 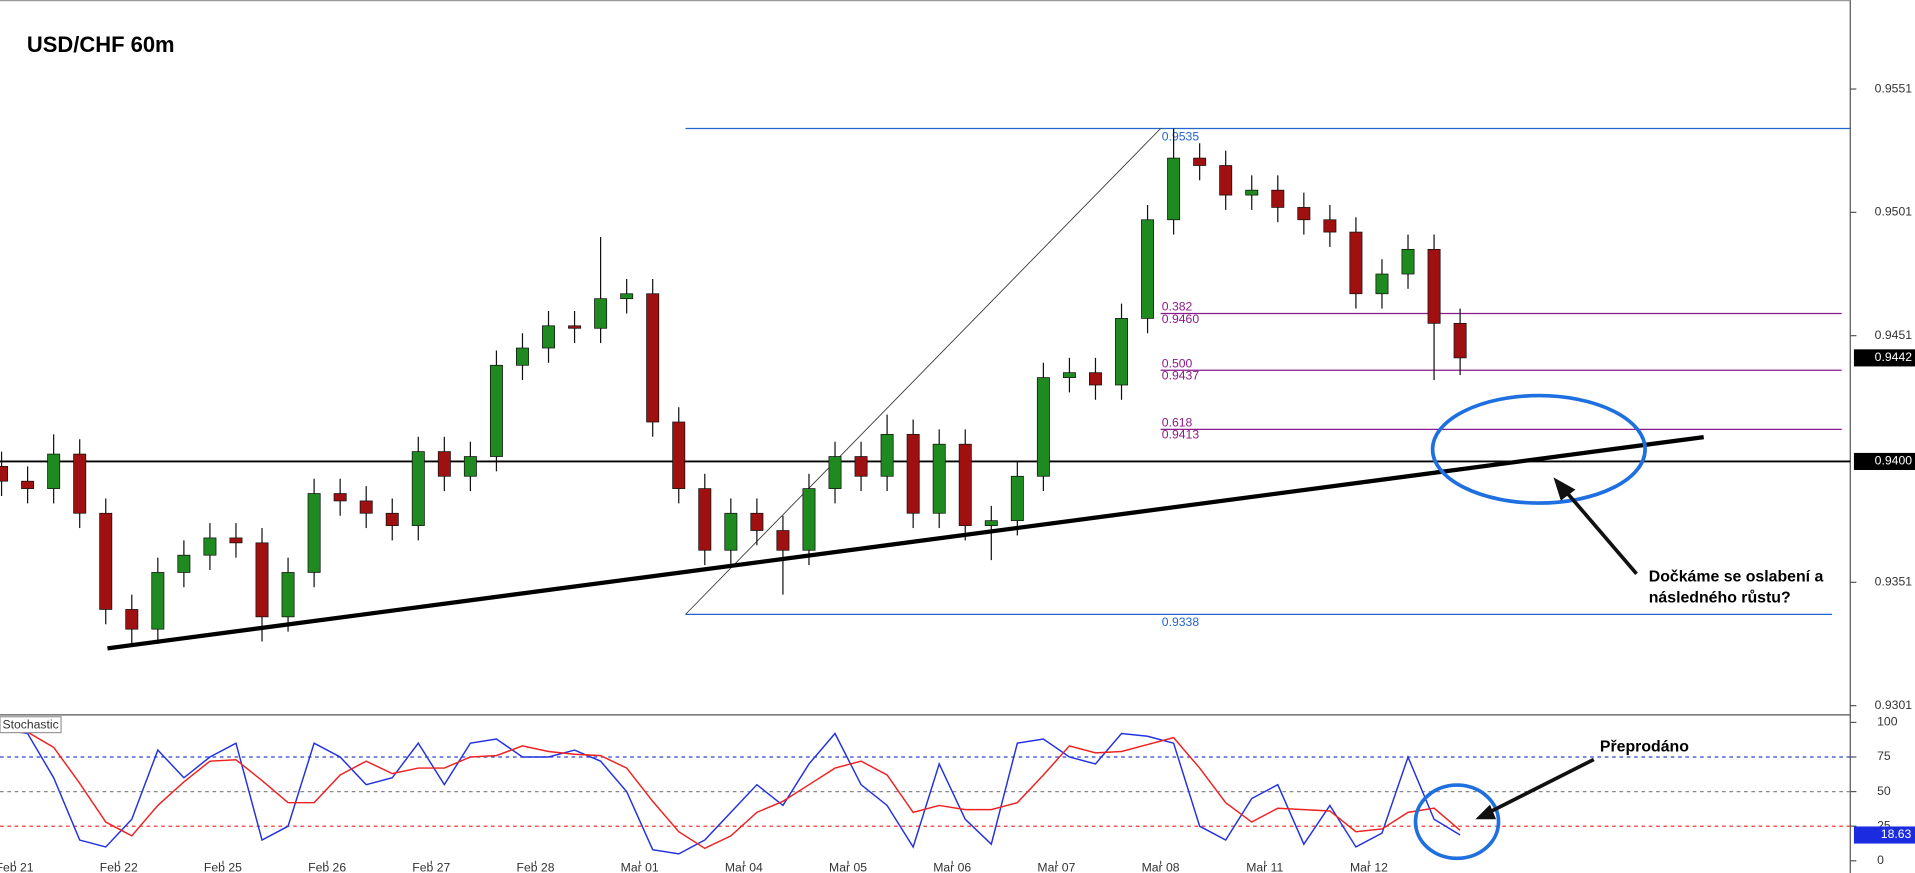 What do you see at coordinates (1894, 335) in the screenshot?
I see `y-tick-label: 0.9451` at bounding box center [1894, 335].